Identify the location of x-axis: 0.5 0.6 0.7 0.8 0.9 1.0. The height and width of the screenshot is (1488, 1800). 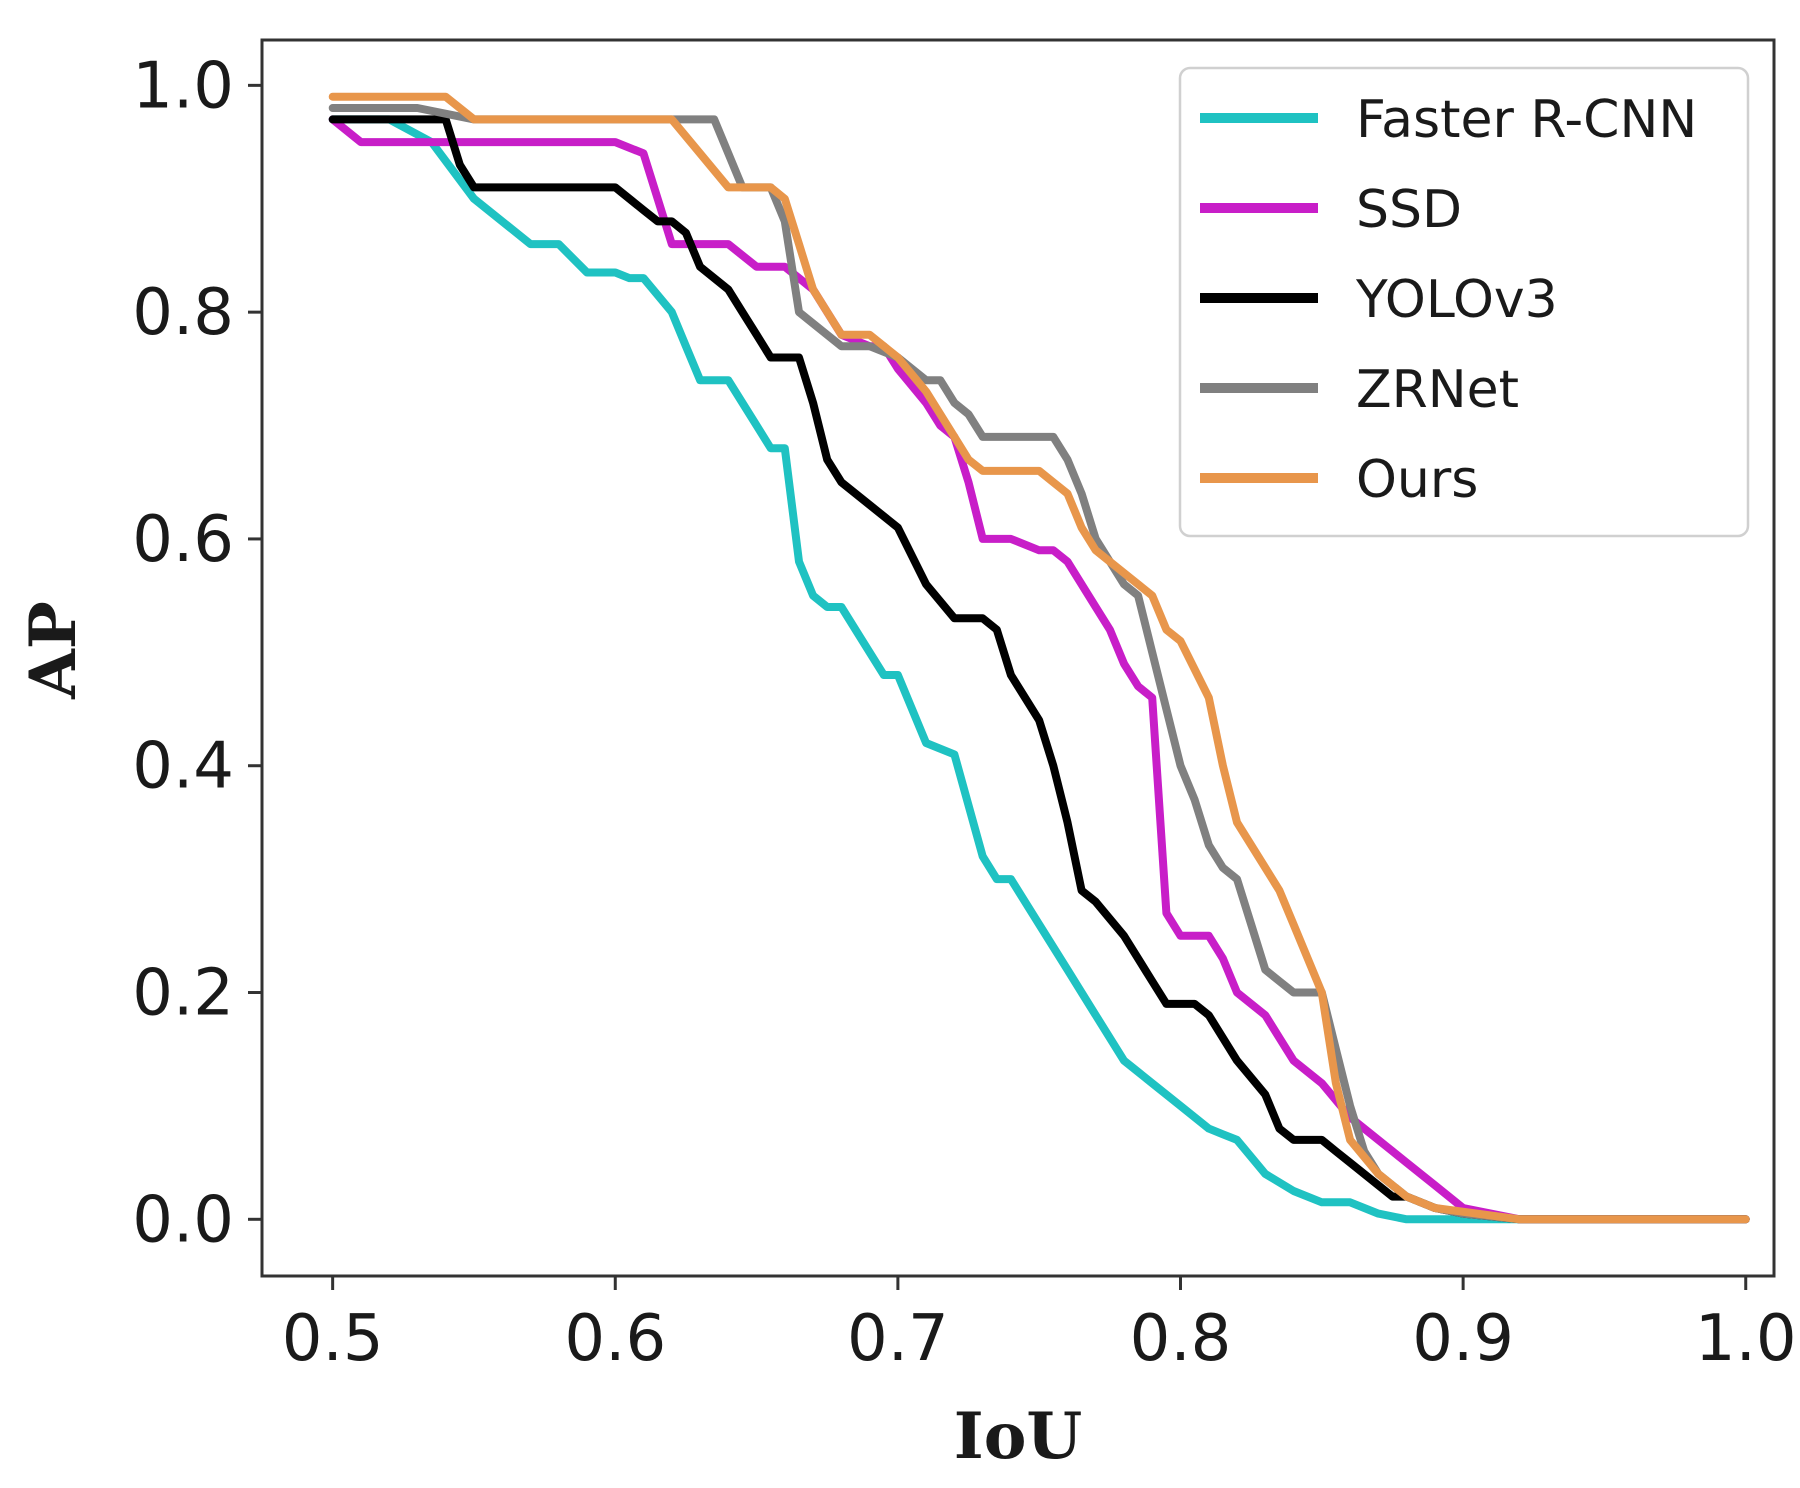
(1039, 1326).